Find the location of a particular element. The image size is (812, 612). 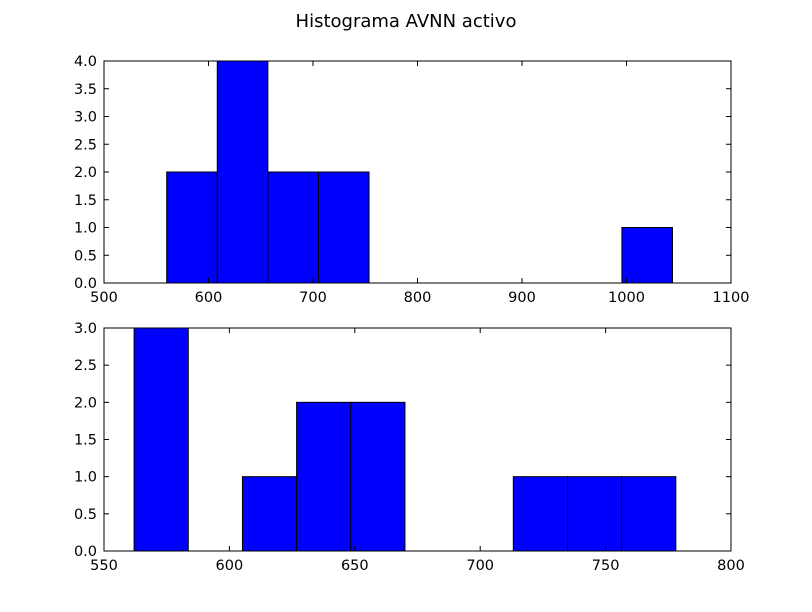

top-y-tick-label: 2.5 is located at coordinates (85, 145).